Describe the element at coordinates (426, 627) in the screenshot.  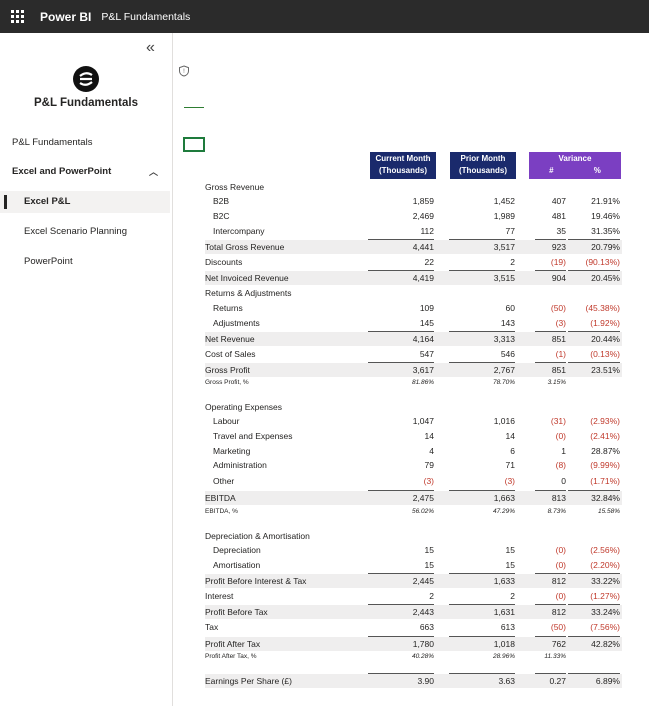
I see `cell-c1: 663` at that location.